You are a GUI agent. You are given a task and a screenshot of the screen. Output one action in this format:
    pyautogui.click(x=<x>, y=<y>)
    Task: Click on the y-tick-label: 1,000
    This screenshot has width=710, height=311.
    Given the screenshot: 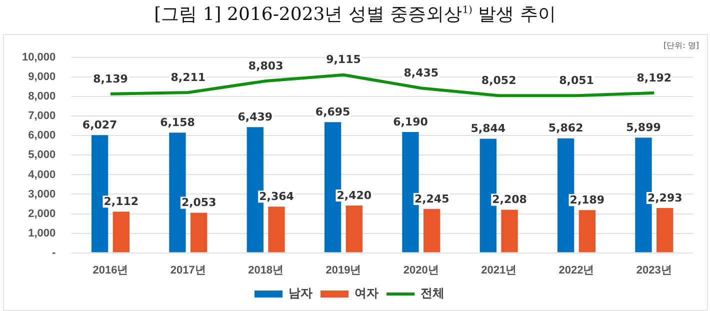 What is the action you would take?
    pyautogui.click(x=42, y=233)
    